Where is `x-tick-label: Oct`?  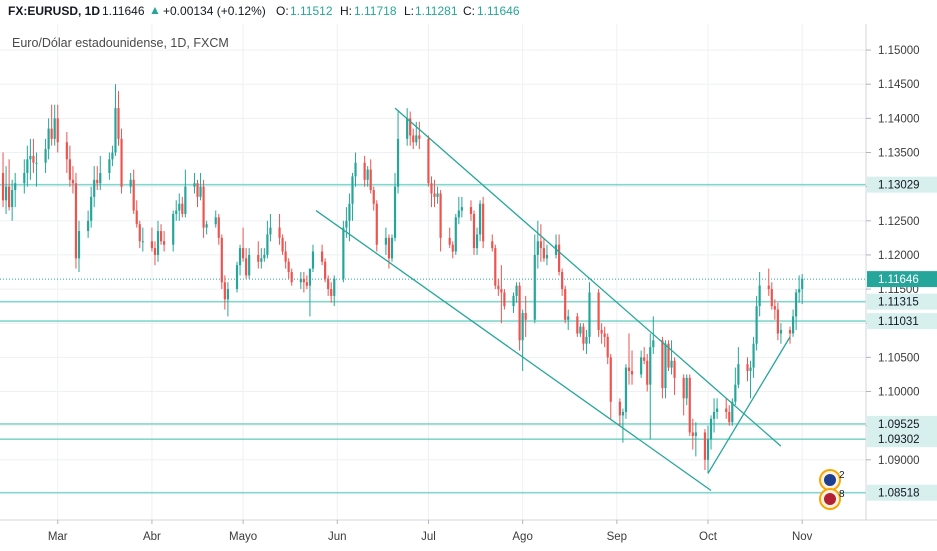 x-tick-label: Oct is located at coordinates (708, 537).